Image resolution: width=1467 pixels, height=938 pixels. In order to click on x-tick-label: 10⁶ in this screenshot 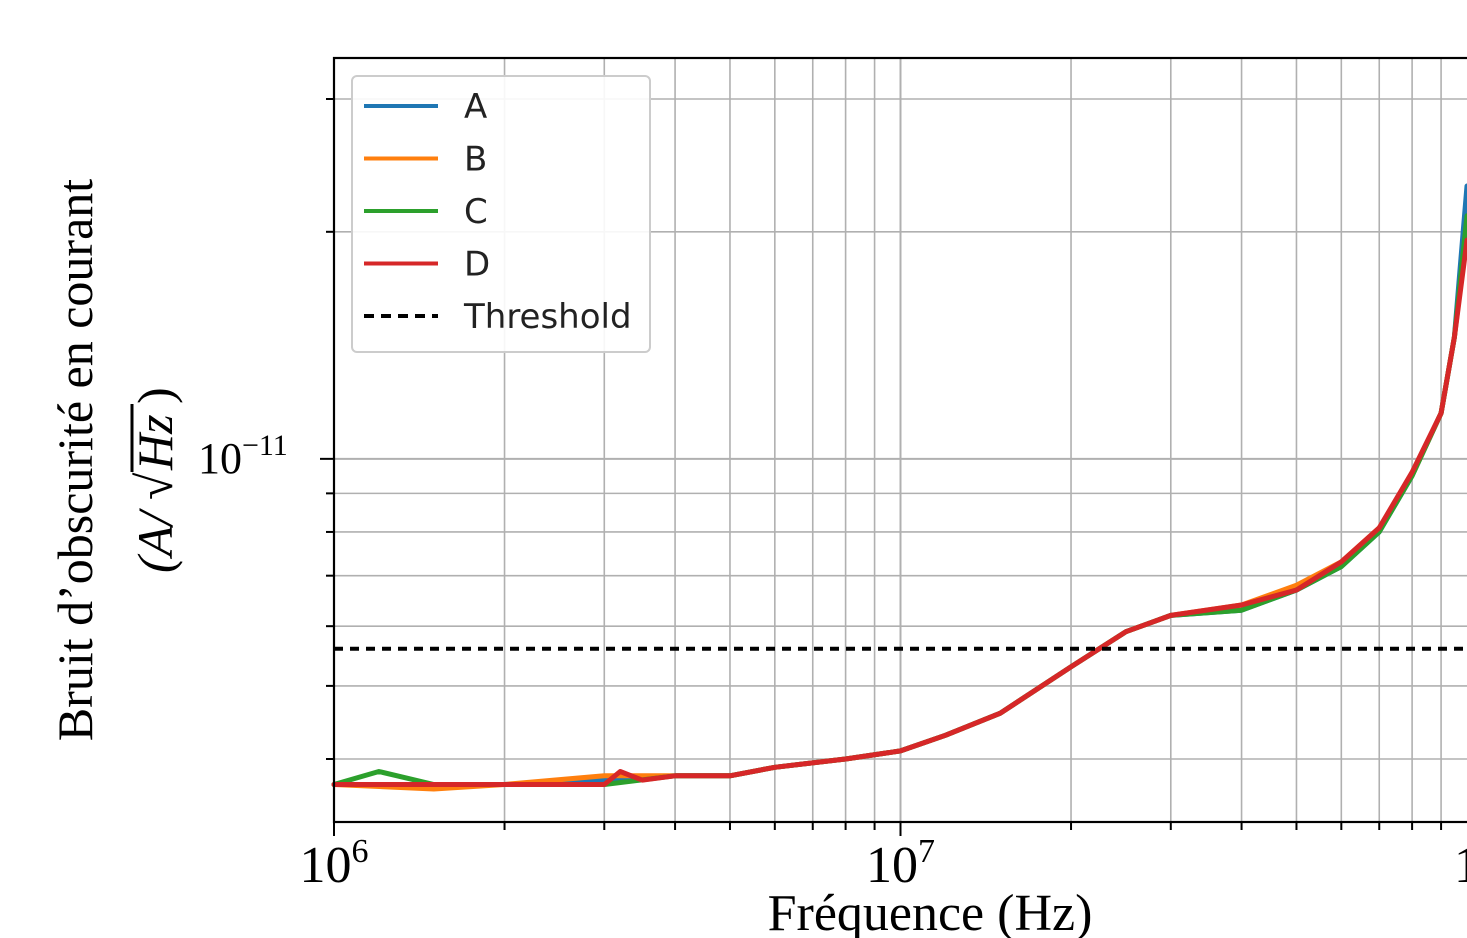, I will do `click(334, 863)`.